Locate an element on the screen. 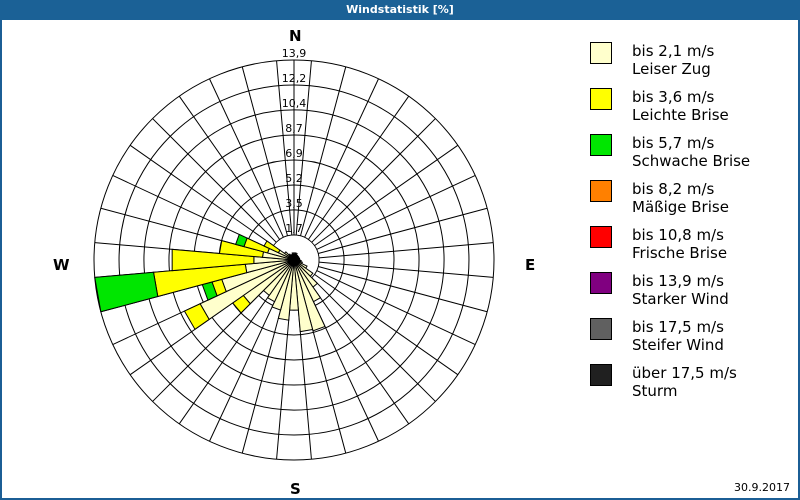 The image size is (800, 500). chart-title: Windstatistik [%] is located at coordinates (400, 10).